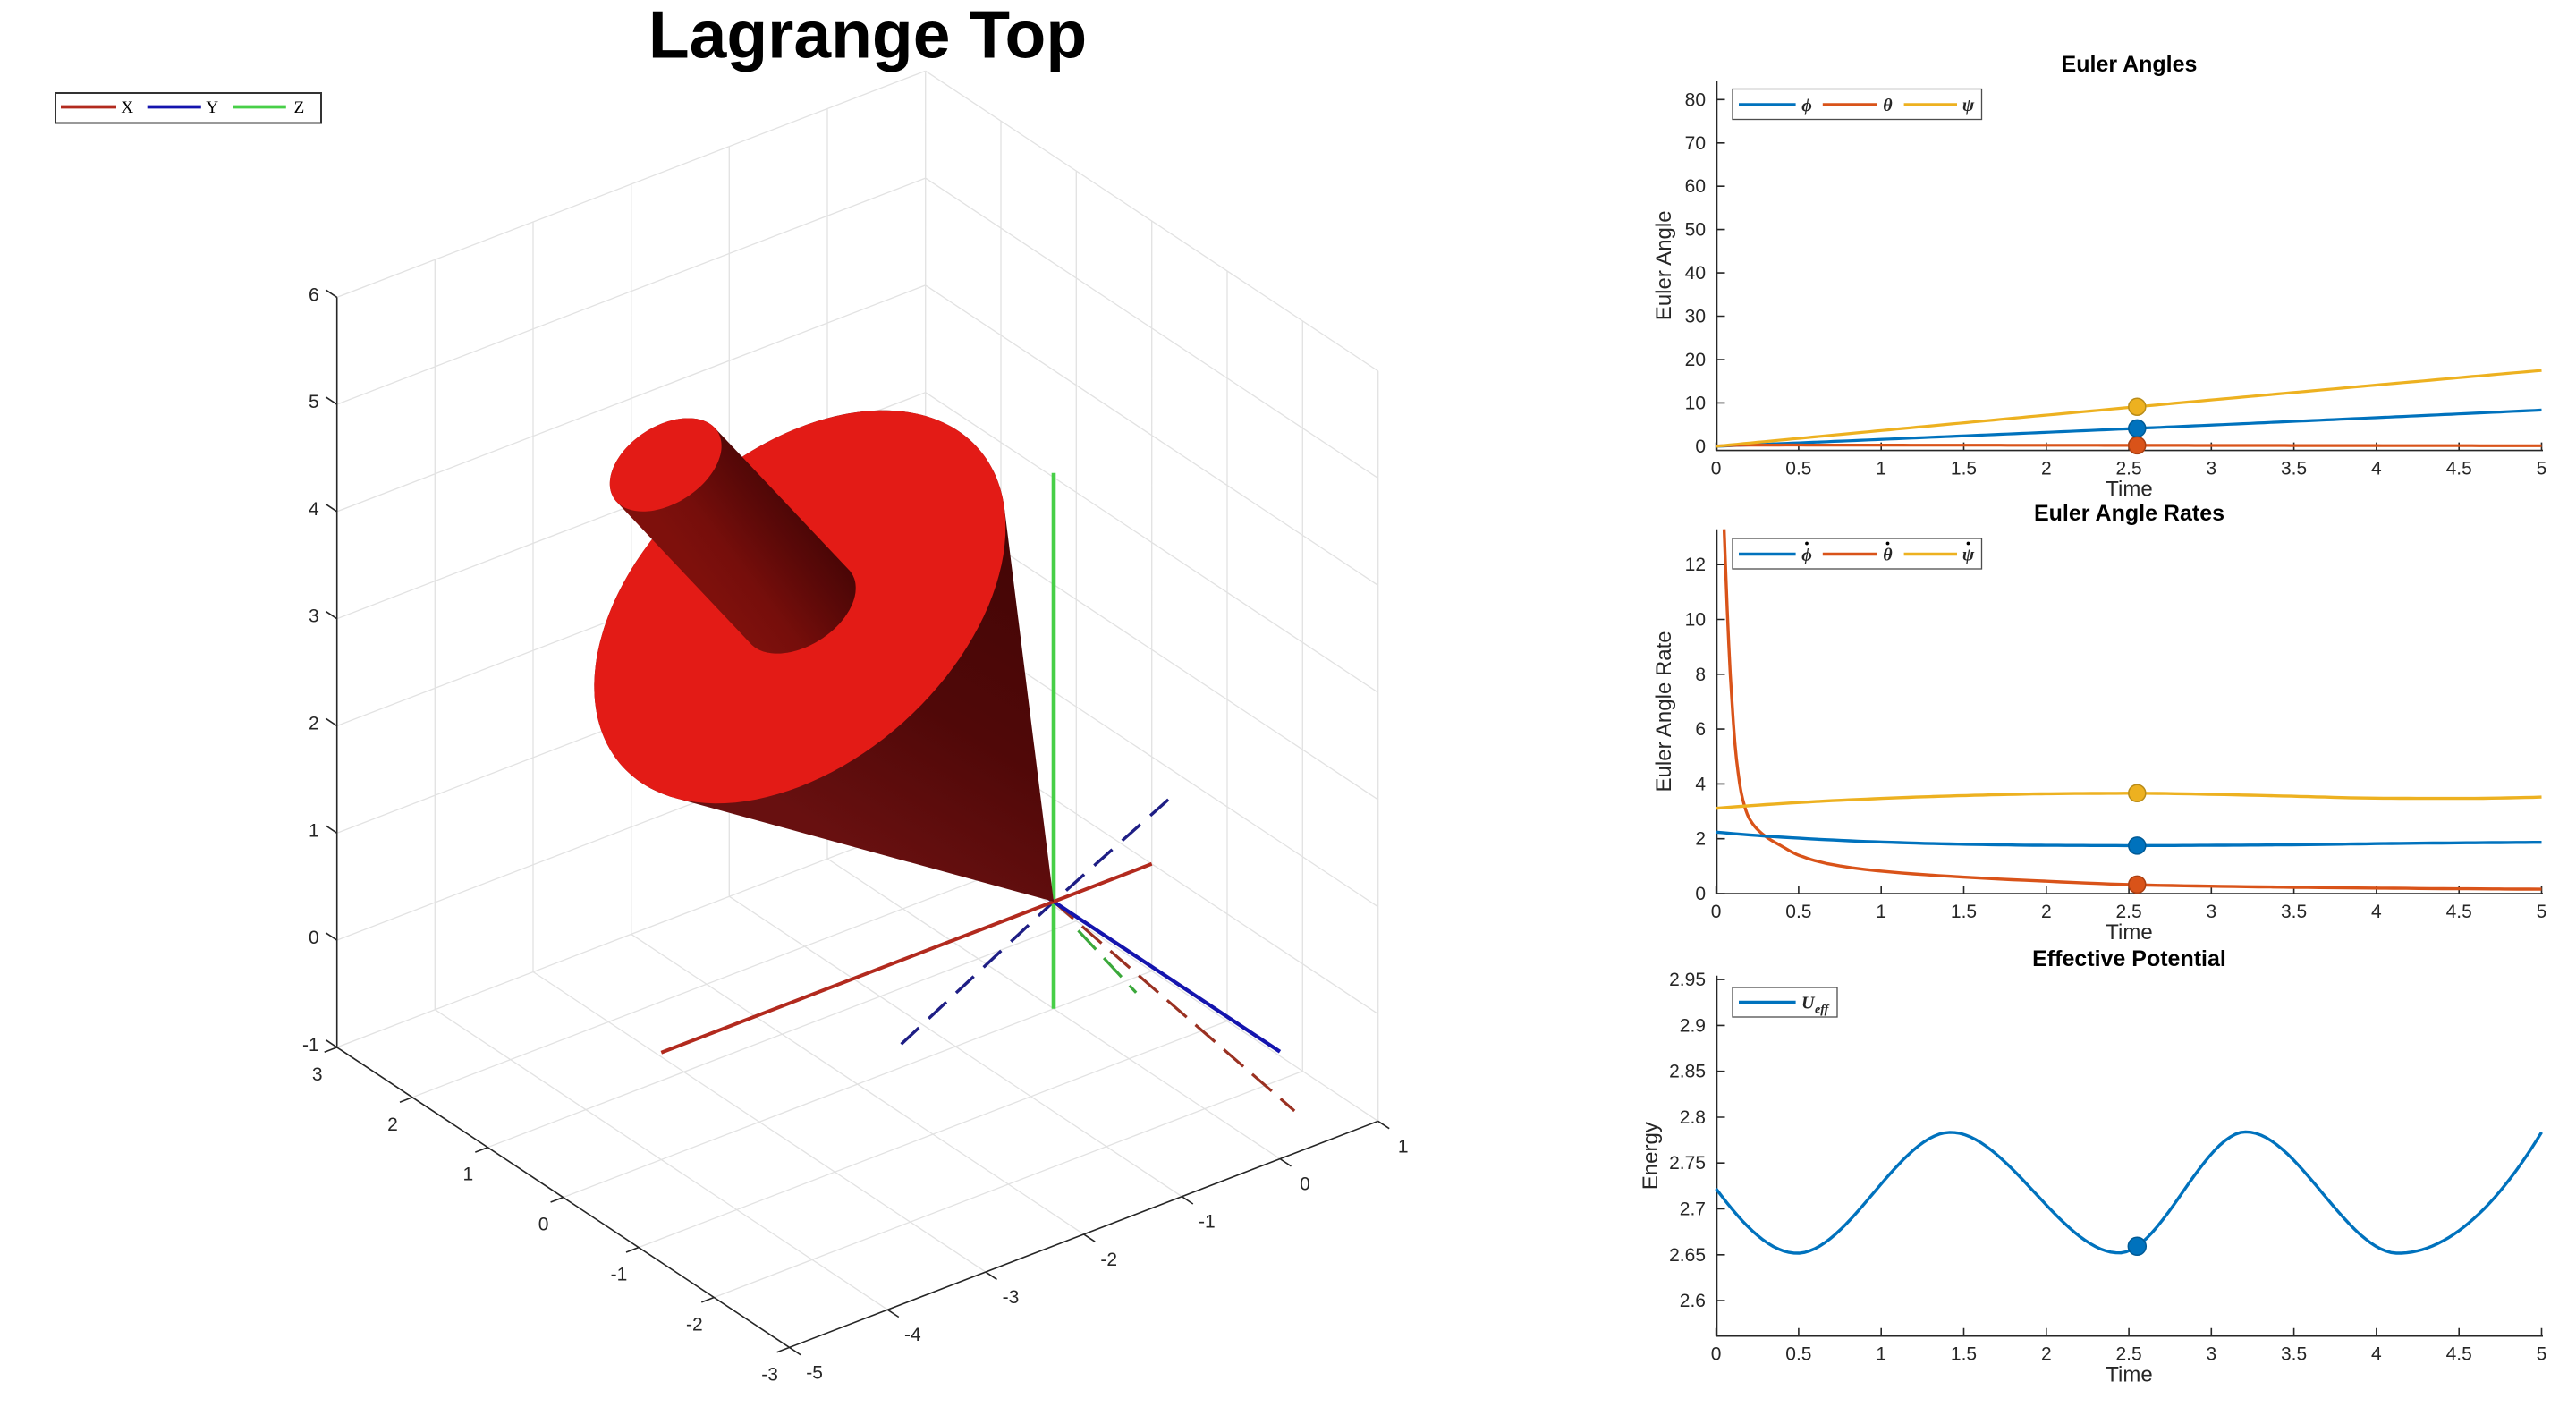 The width and height of the screenshot is (2576, 1424). Describe the element at coordinates (1700, 675) in the screenshot. I see `svg-text: 8` at that location.